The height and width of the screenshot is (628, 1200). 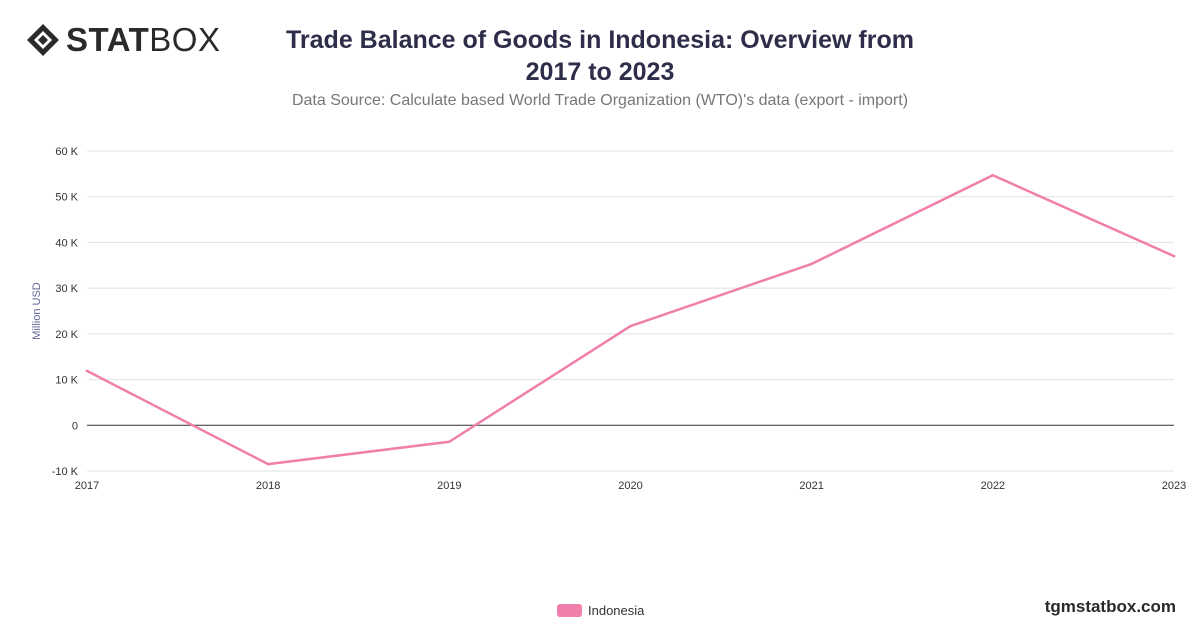 I want to click on y-tick-label: 0, so click(x=75, y=426).